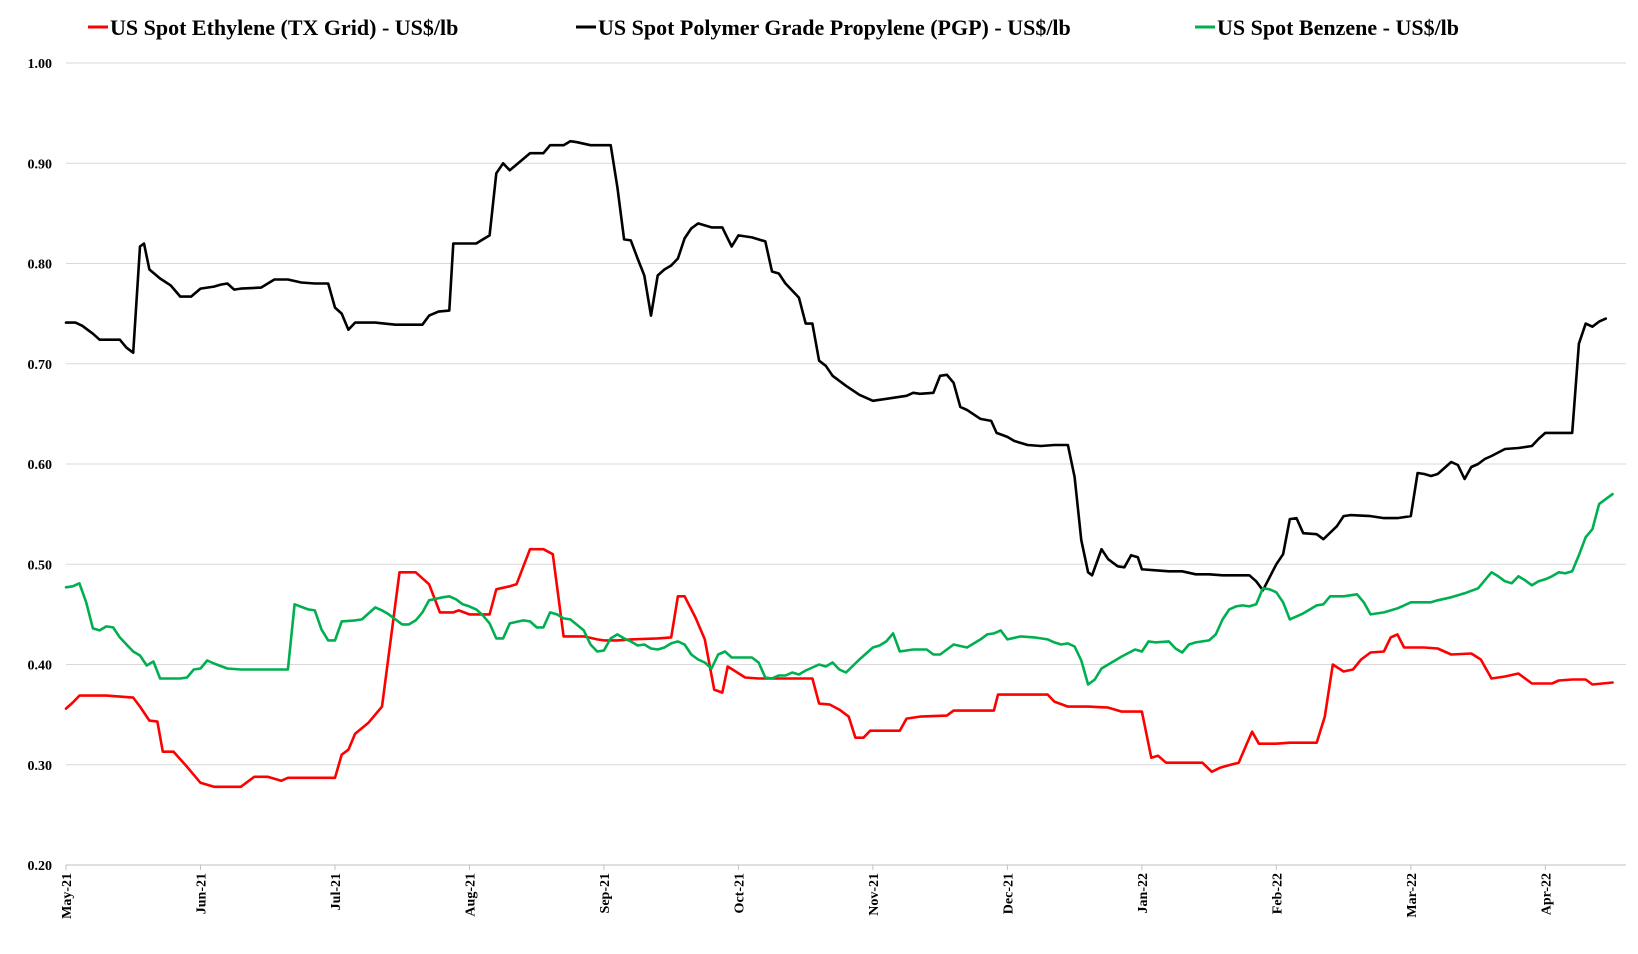 This screenshot has width=1638, height=954. Describe the element at coordinates (40, 766) in the screenshot. I see `y-tick-label: 0.30` at that location.